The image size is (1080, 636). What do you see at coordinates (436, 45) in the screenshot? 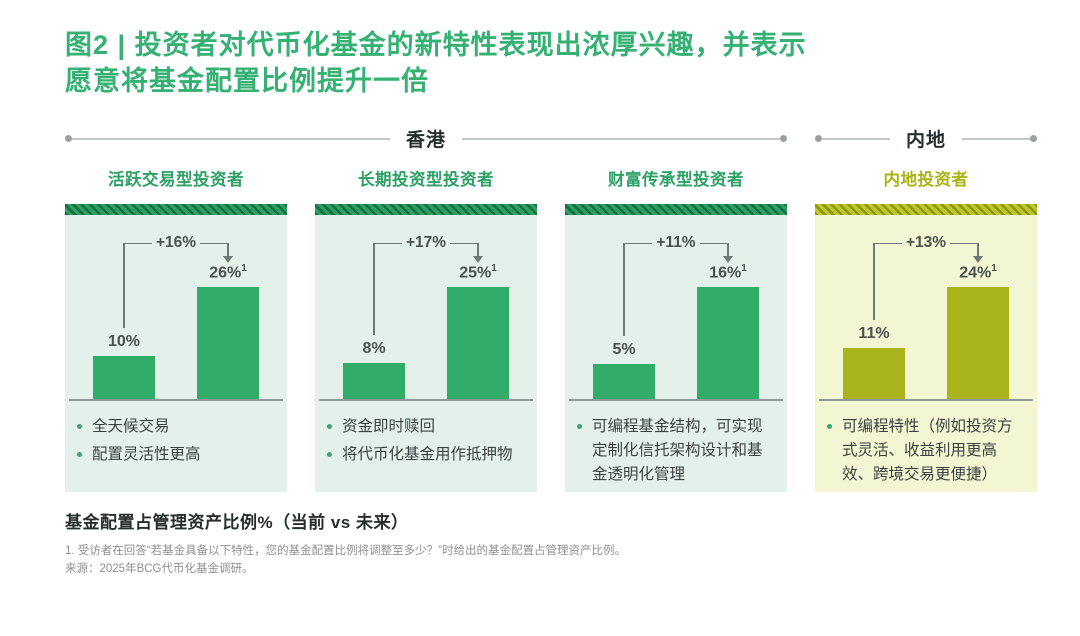
I see `figure-title-line1: 图2 | 投资者对代币化基金的新特性表现出浓厚兴趣，并表示` at bounding box center [436, 45].